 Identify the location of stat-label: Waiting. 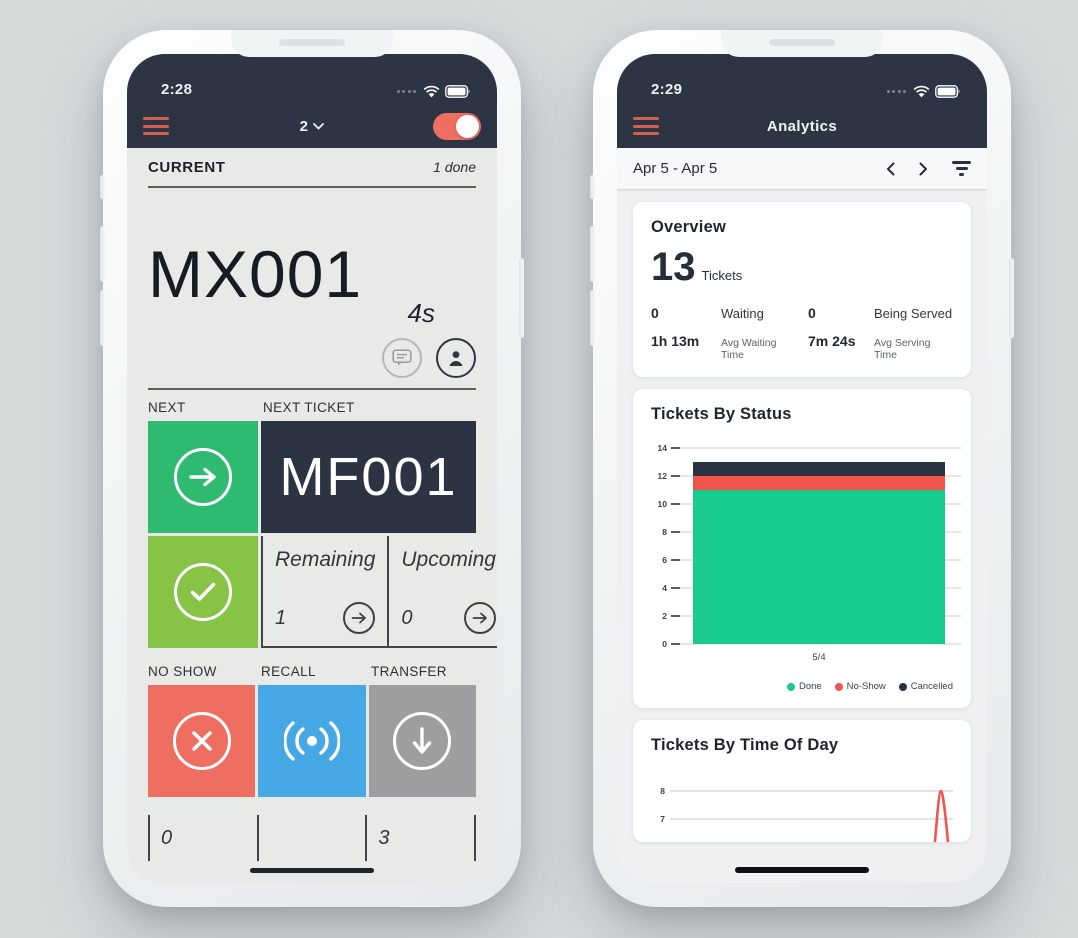
(742, 313).